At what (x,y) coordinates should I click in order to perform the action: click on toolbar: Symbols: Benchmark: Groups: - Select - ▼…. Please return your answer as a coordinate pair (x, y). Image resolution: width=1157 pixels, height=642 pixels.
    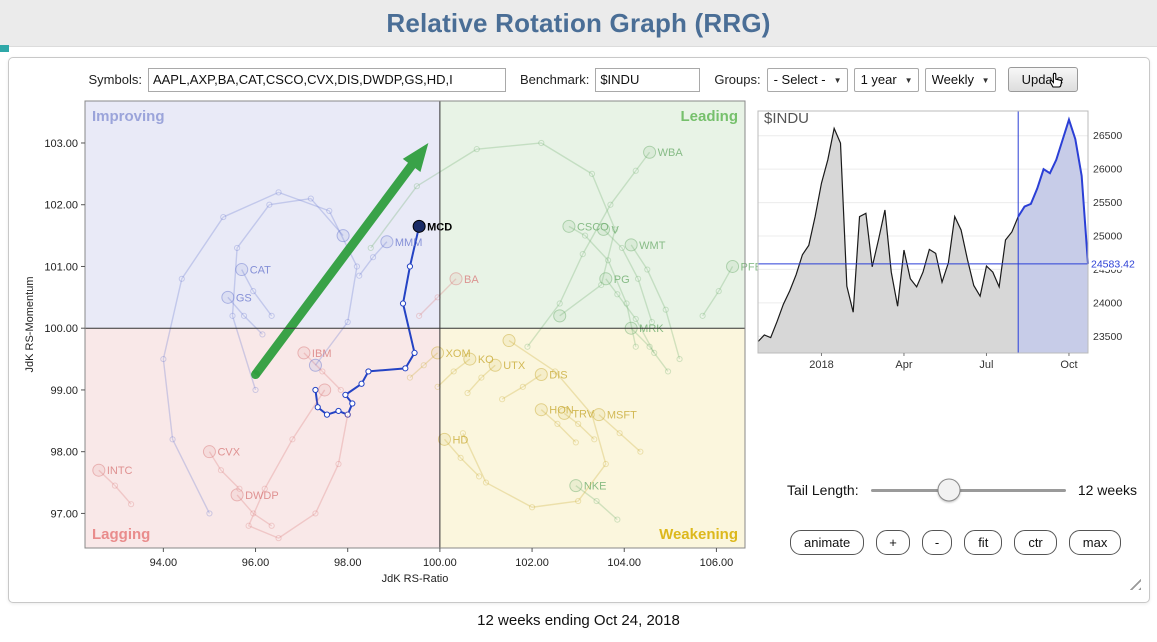
    Looking at the image, I should click on (579, 79).